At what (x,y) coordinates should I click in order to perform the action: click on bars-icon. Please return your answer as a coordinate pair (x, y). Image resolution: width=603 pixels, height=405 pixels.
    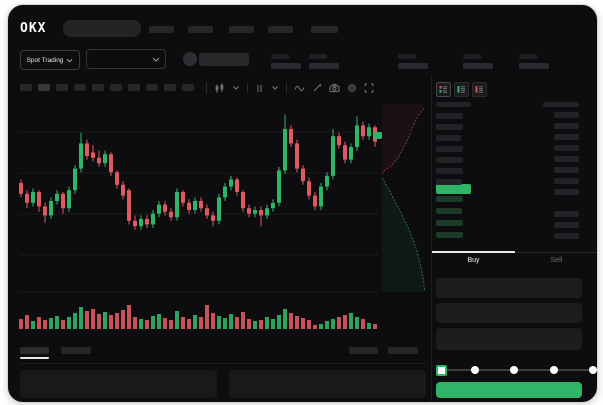
    Looking at the image, I should click on (259, 88).